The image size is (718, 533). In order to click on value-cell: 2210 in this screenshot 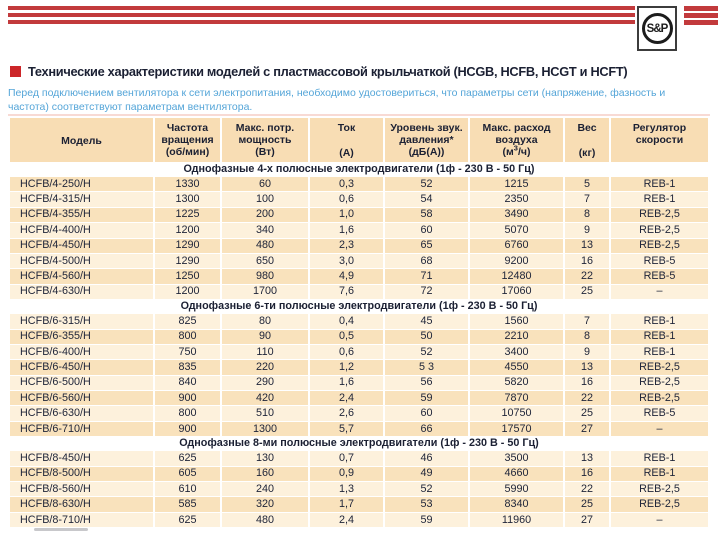, I will do `click(516, 336)`.